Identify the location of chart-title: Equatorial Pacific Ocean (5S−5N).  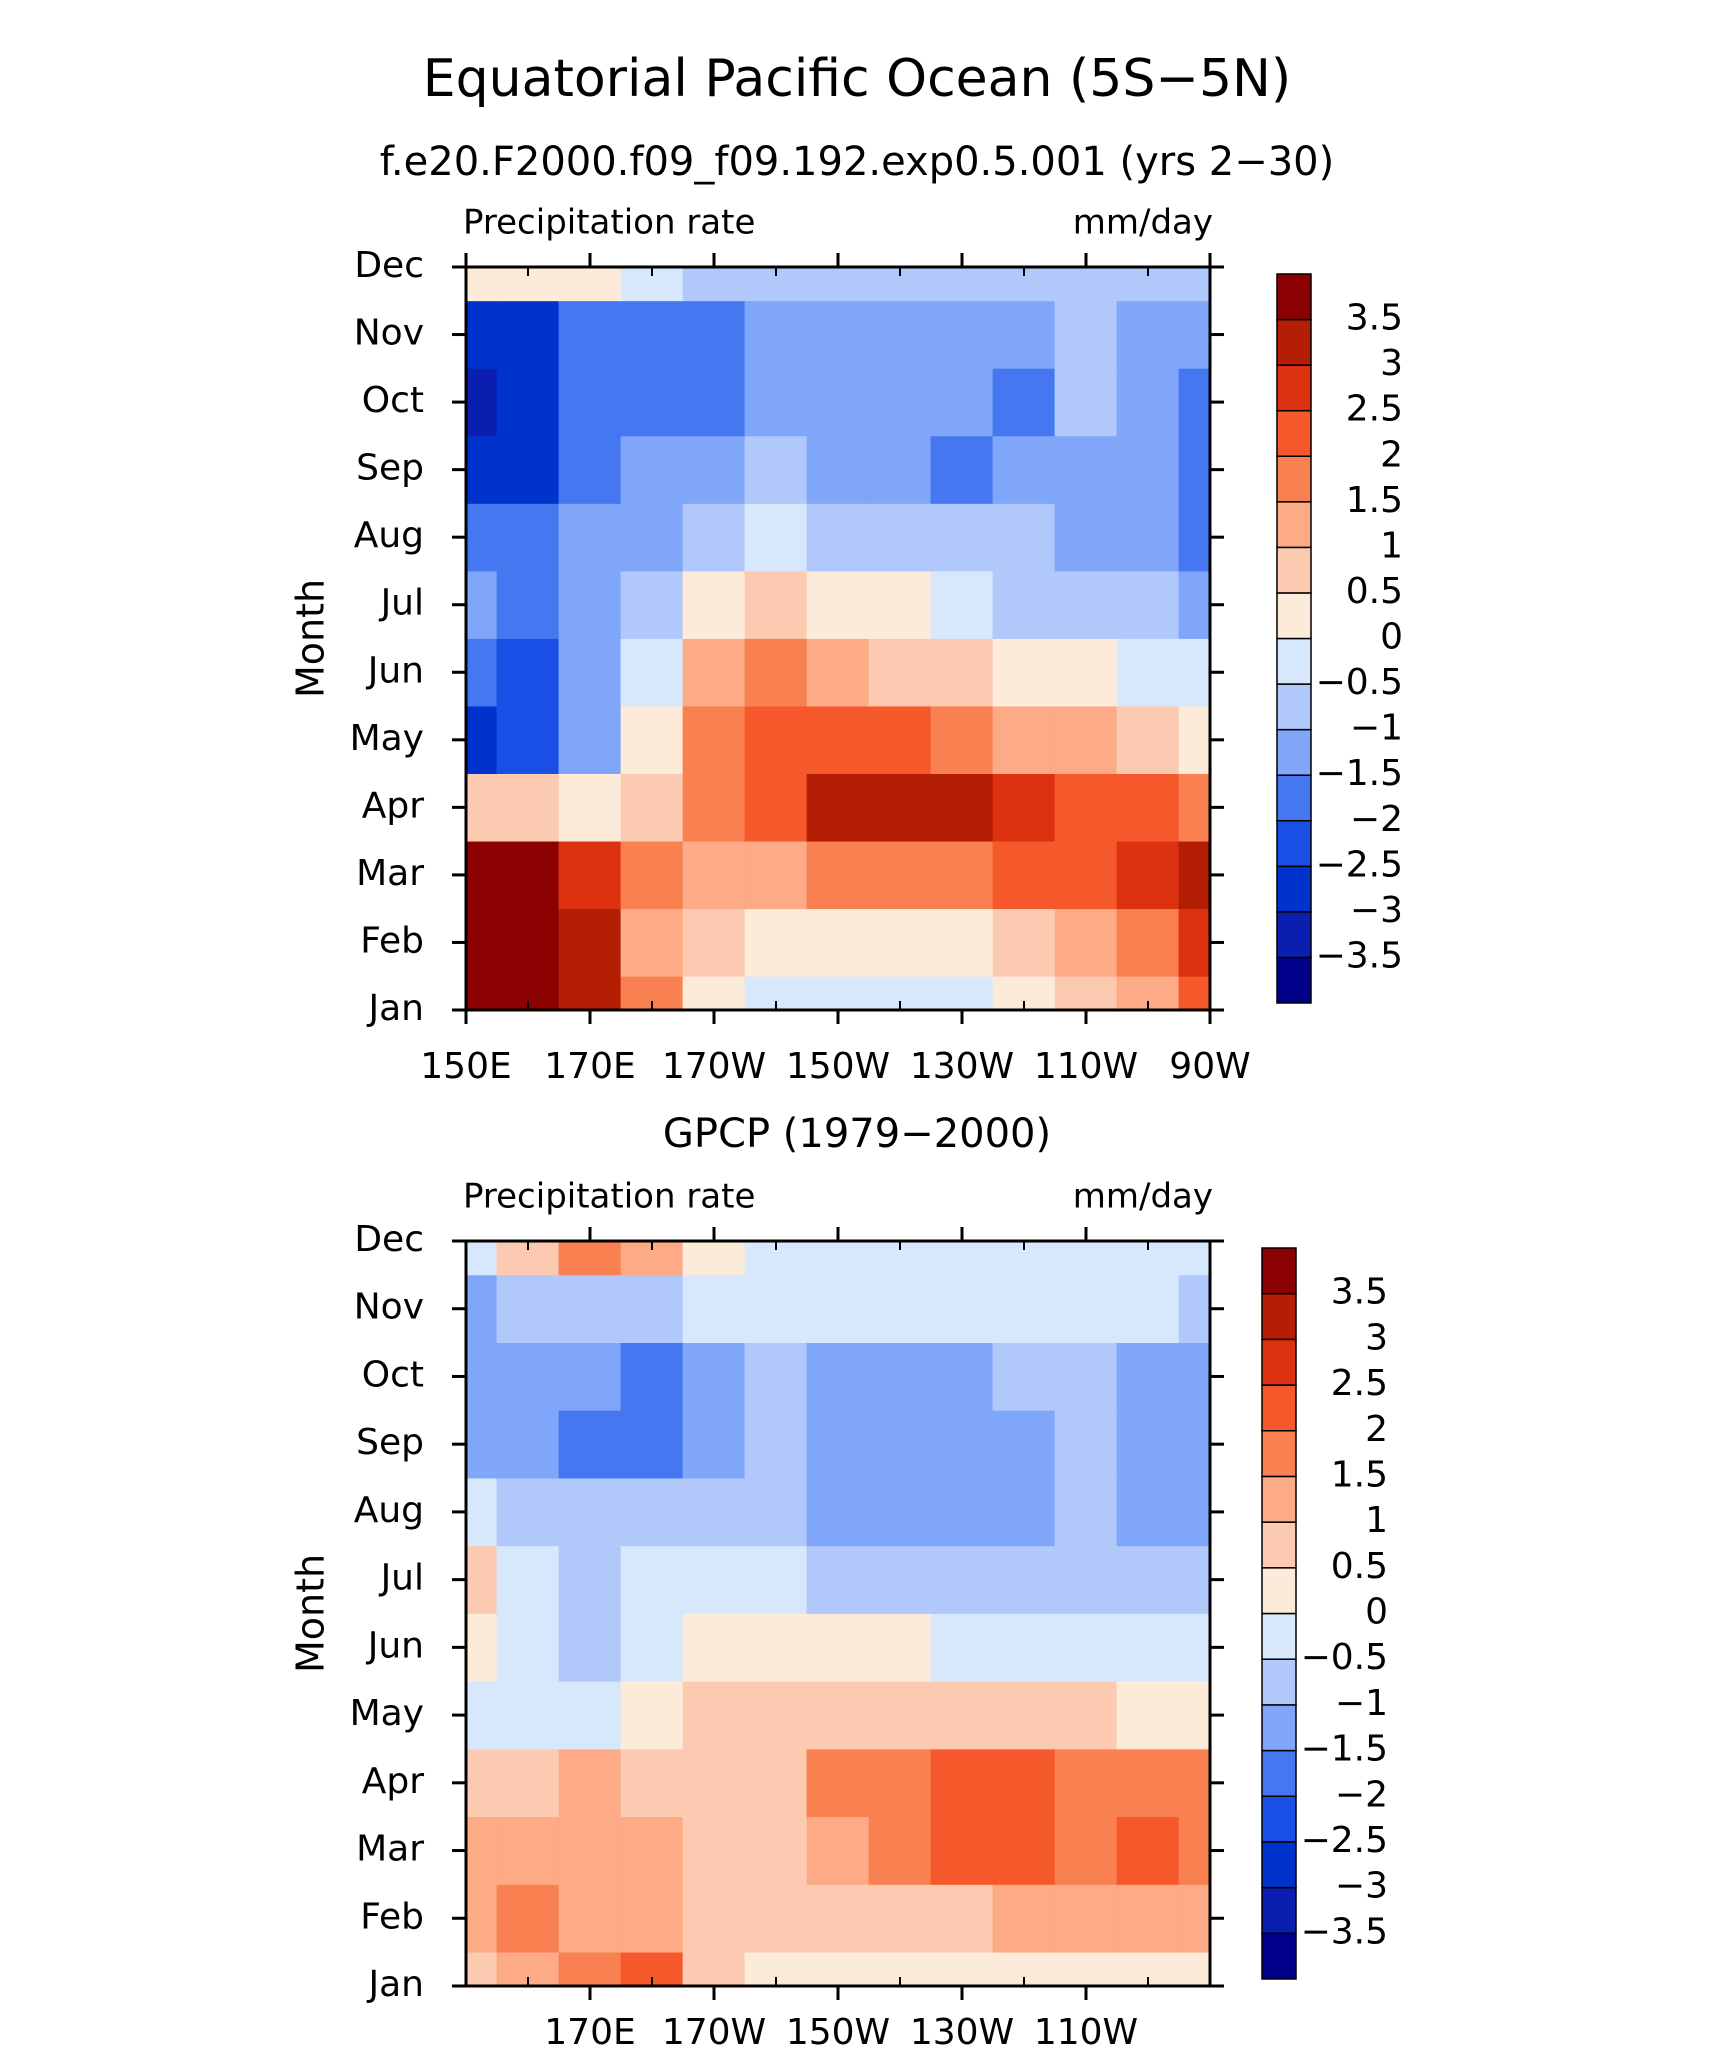
(857, 79).